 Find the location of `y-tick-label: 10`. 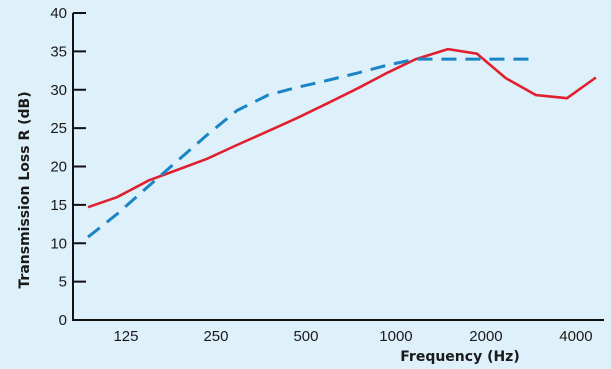

y-tick-label: 10 is located at coordinates (58, 243).